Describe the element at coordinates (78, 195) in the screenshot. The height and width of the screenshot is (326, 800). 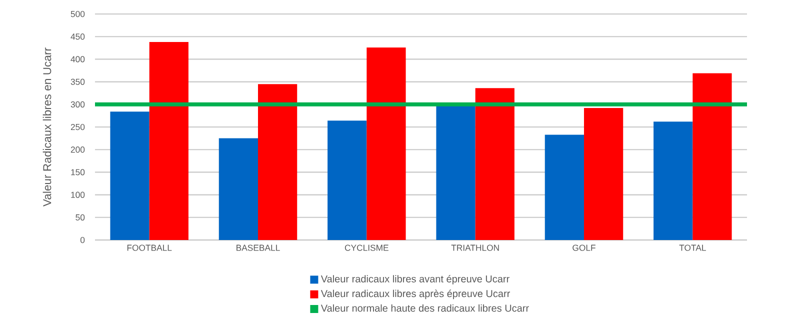
I see `y-tick-label: 100` at that location.